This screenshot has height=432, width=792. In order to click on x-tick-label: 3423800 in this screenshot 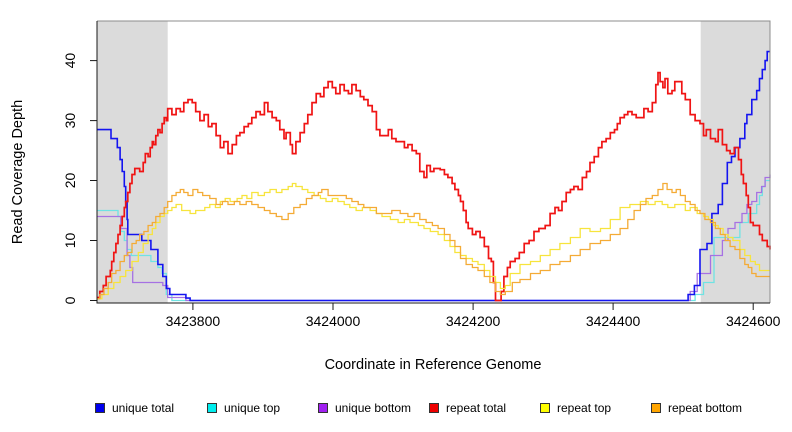, I will do `click(193, 321)`.